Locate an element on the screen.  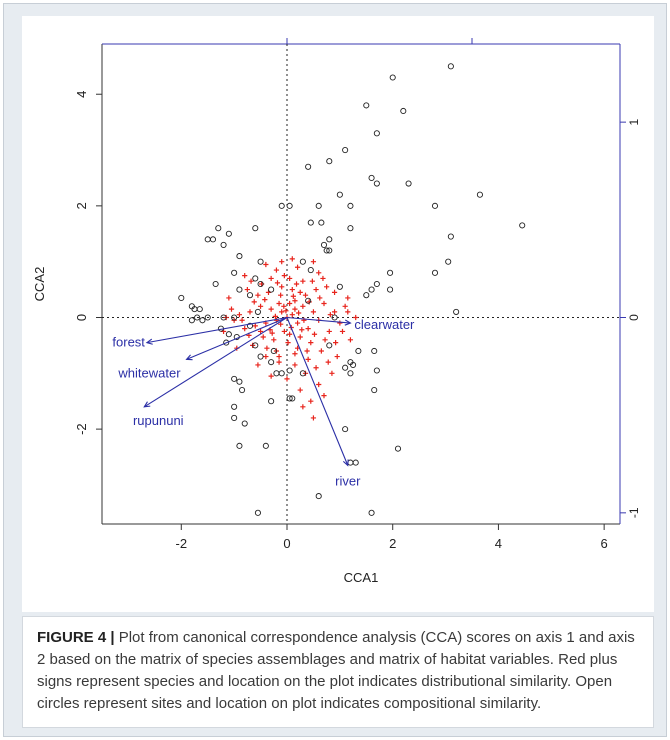
biplot-arrow-whitewater is located at coordinates (237, 338).